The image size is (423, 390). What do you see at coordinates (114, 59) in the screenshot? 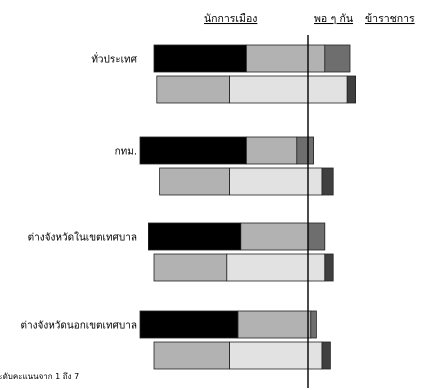
I see `category-label-0: ทั่วประเทศ` at bounding box center [114, 59].